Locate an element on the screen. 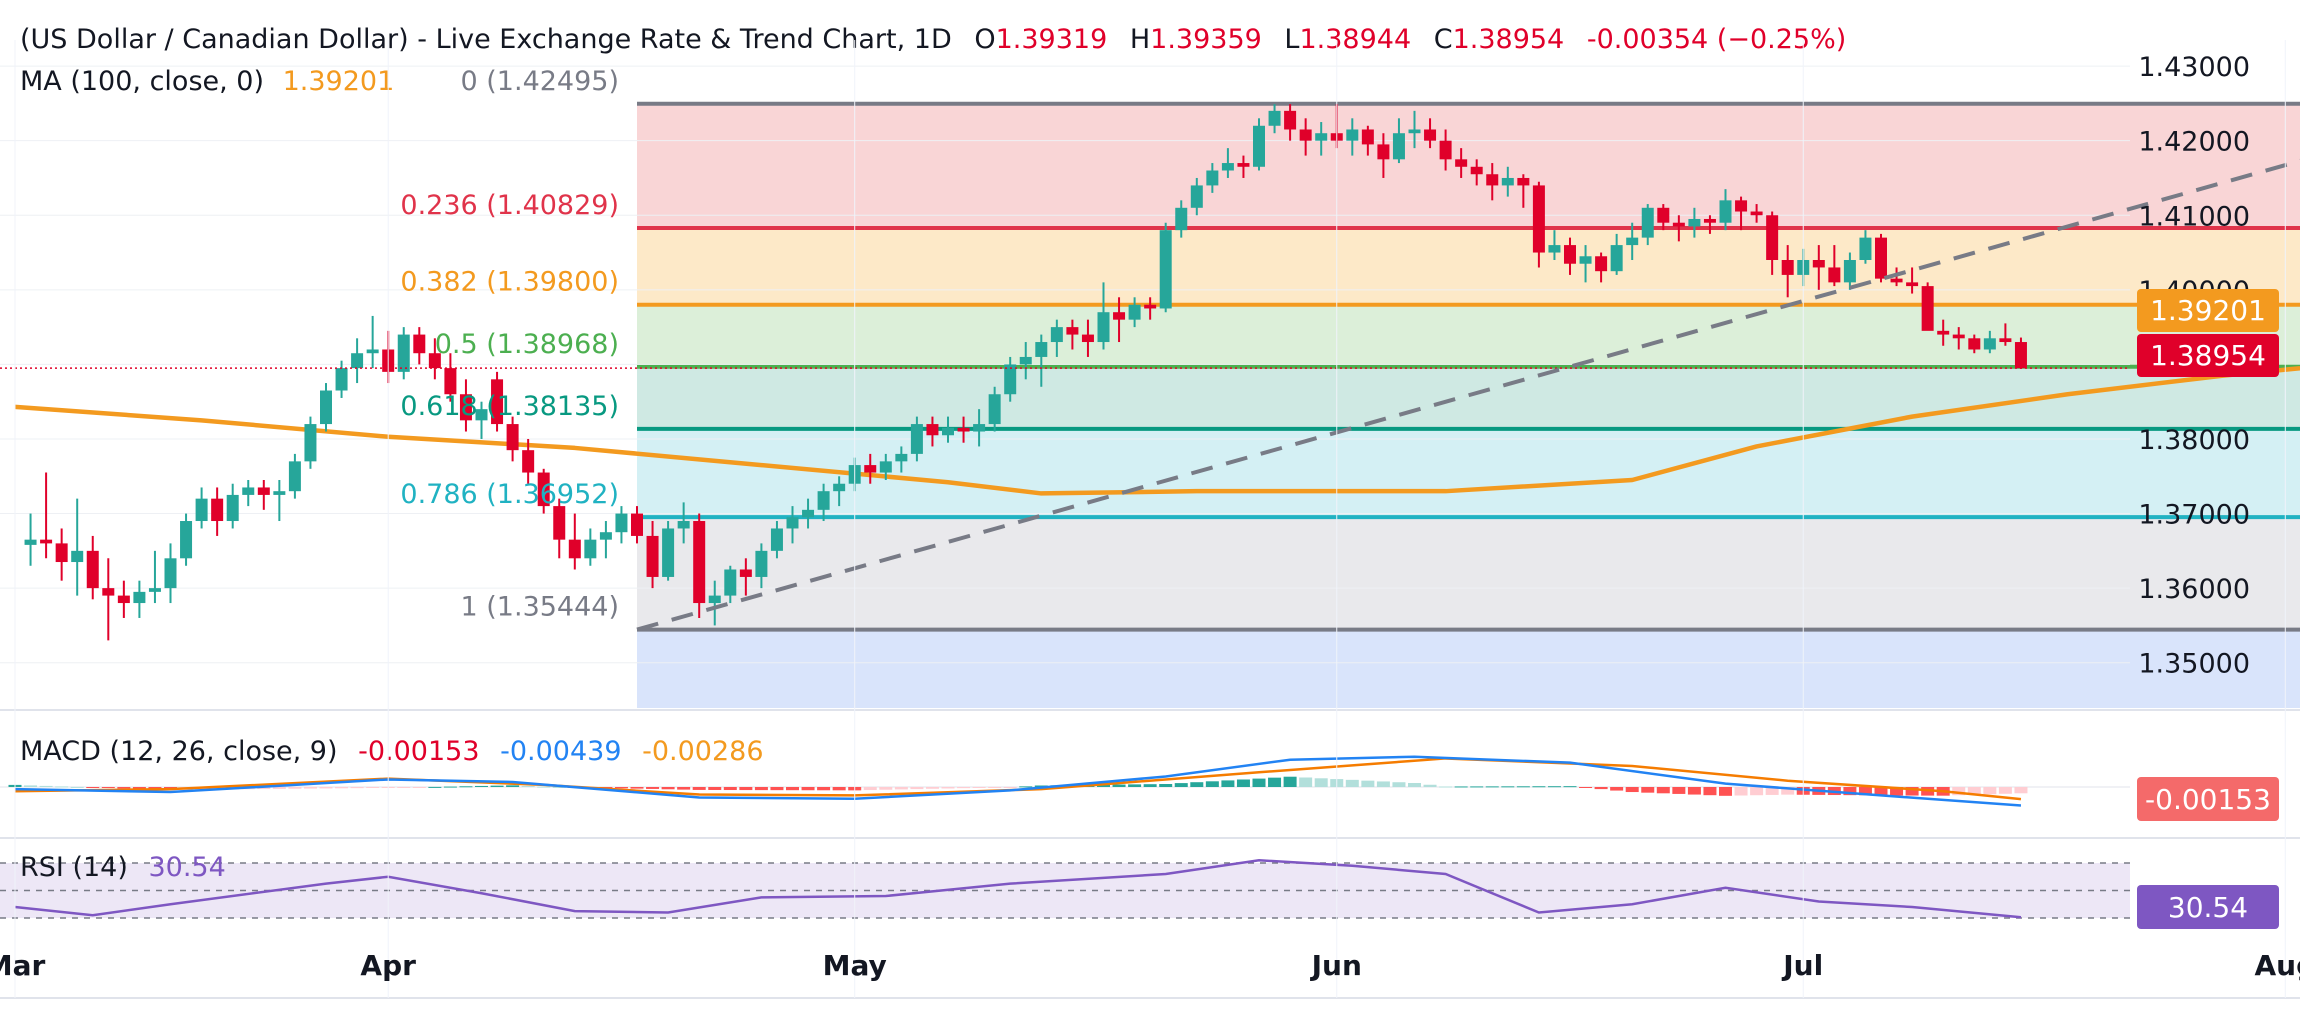  price-tick-label: 1.38000 is located at coordinates (2194, 440).